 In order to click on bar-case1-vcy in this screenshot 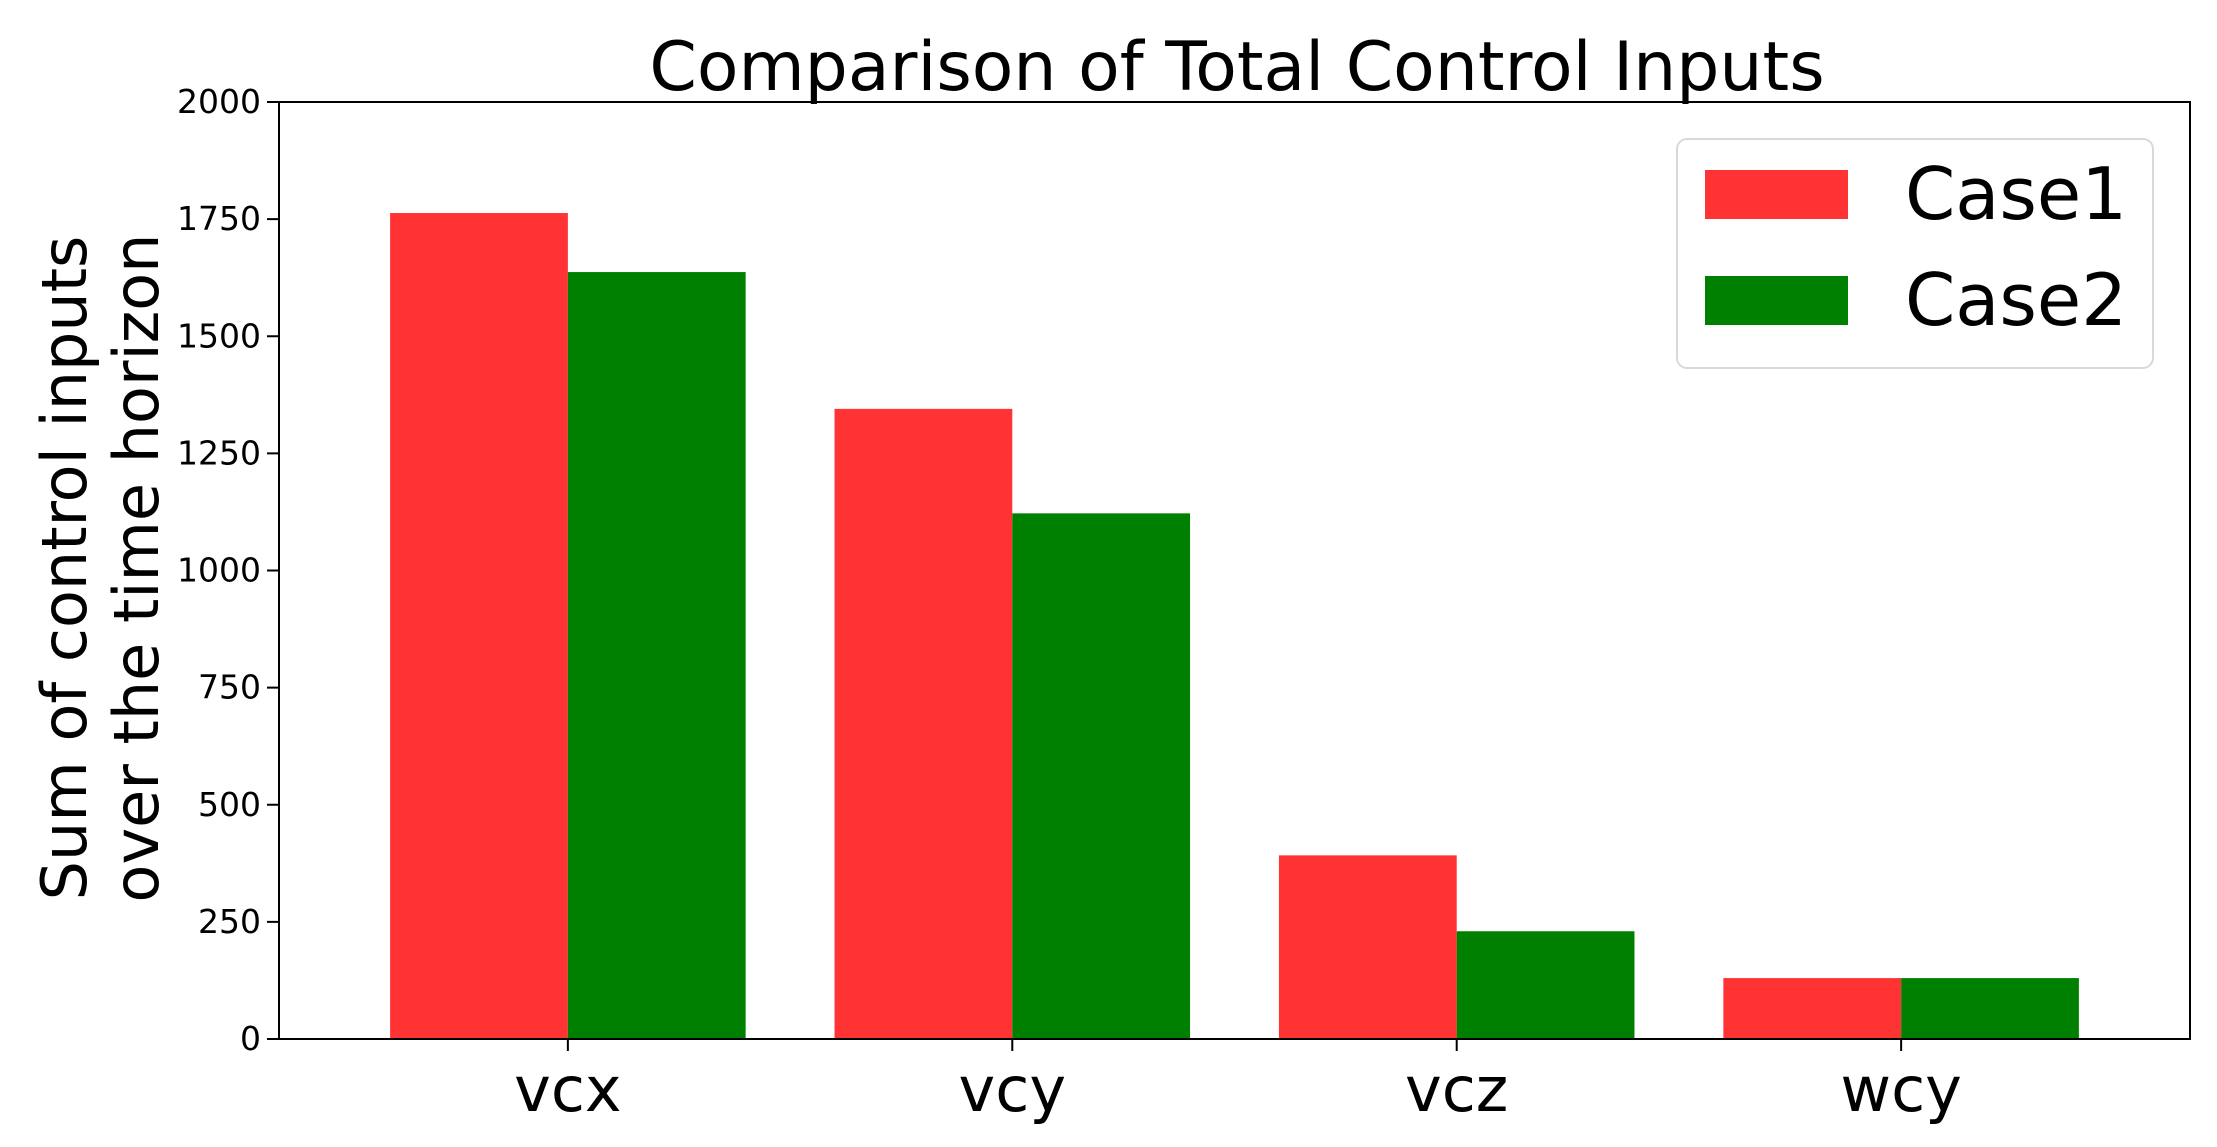, I will do `click(923, 723)`.